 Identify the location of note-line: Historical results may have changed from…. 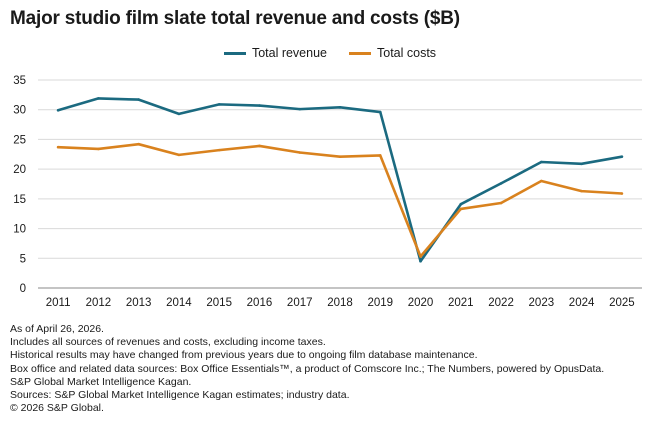
(244, 355).